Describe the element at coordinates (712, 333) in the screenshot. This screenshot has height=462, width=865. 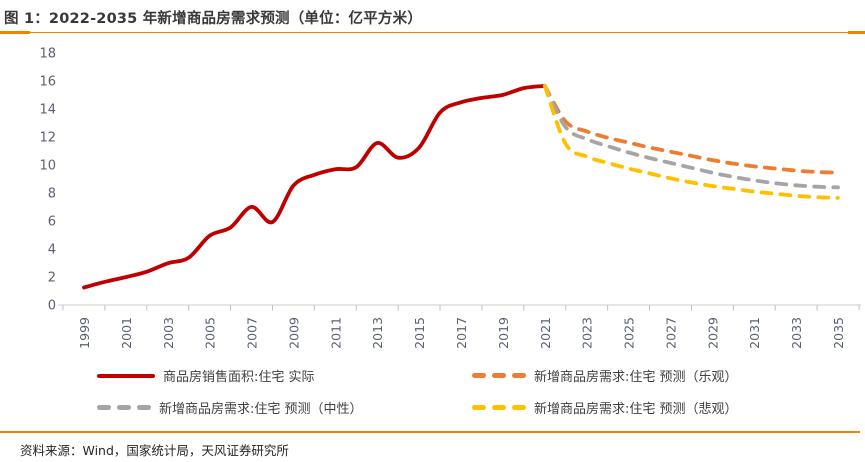
I see `x-tick-label: 2029` at that location.